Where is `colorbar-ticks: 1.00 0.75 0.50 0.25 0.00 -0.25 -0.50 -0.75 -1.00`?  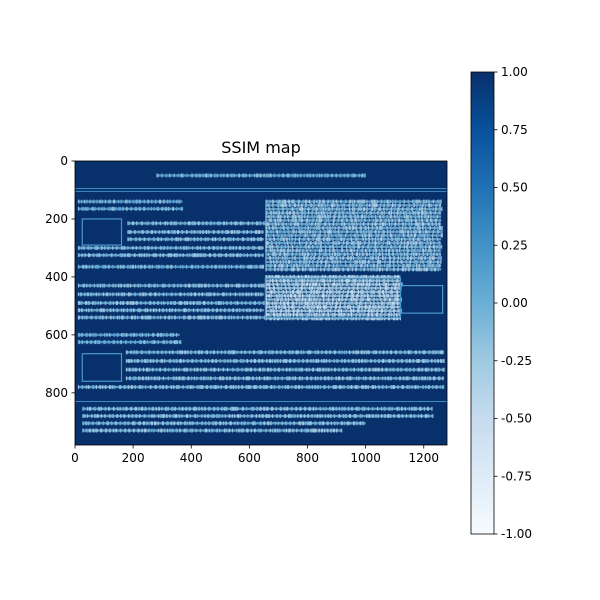 colorbar-ticks: 1.00 0.75 0.50 0.25 0.00 -0.25 -0.50 -0.75 -1.00 is located at coordinates (513, 303).